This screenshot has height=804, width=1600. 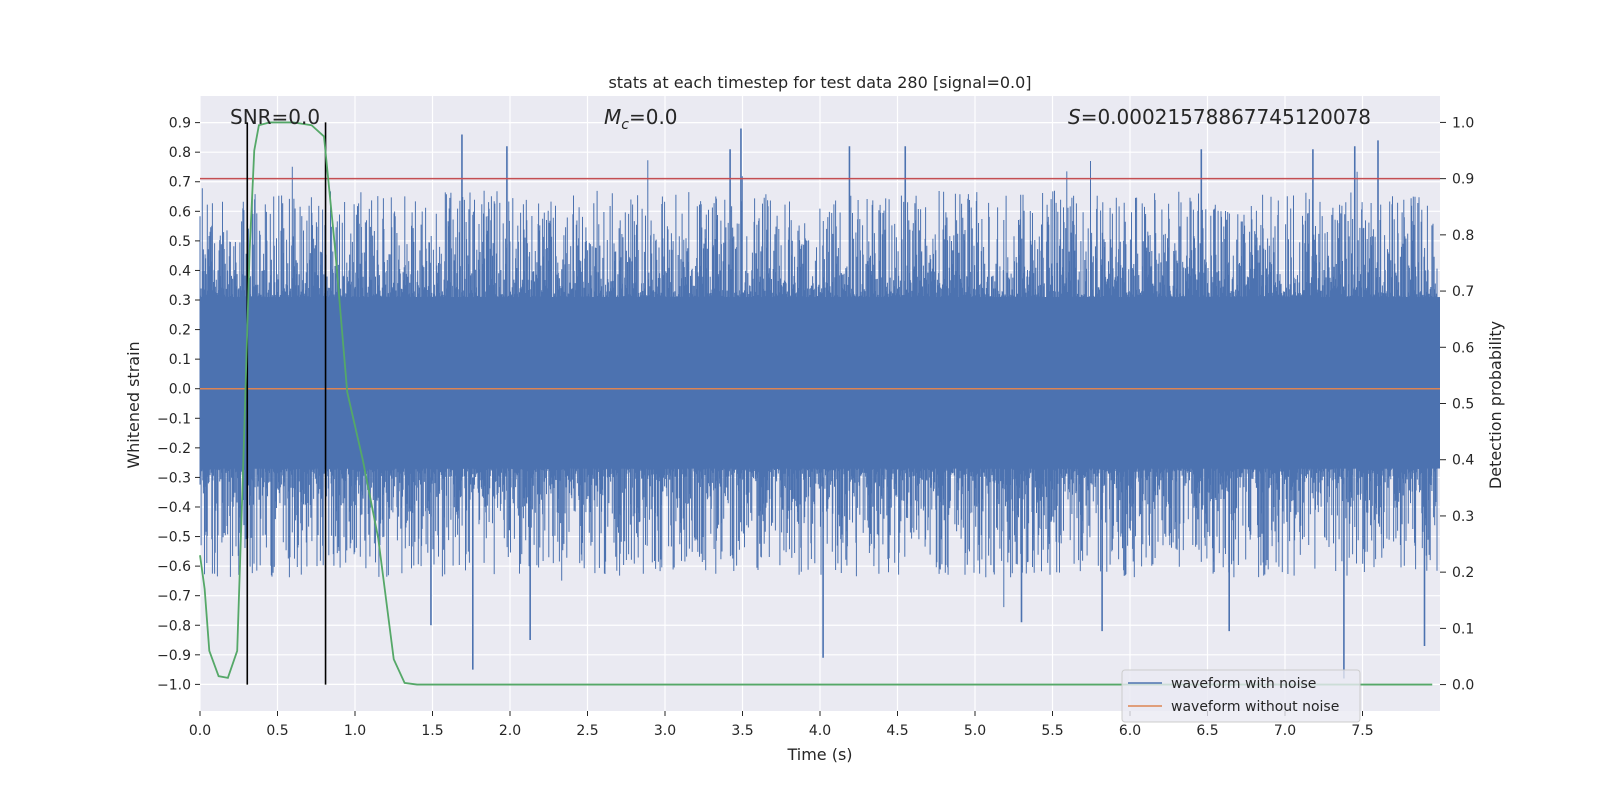 I want to click on x-tick-label: 5.5, so click(x=1052, y=731).